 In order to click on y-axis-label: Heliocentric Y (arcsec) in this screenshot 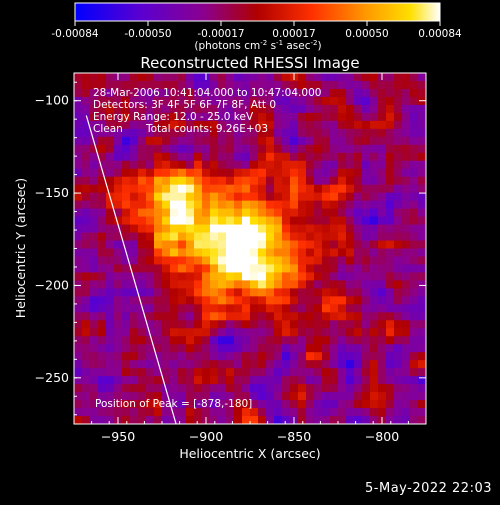, I will do `click(20, 248)`.